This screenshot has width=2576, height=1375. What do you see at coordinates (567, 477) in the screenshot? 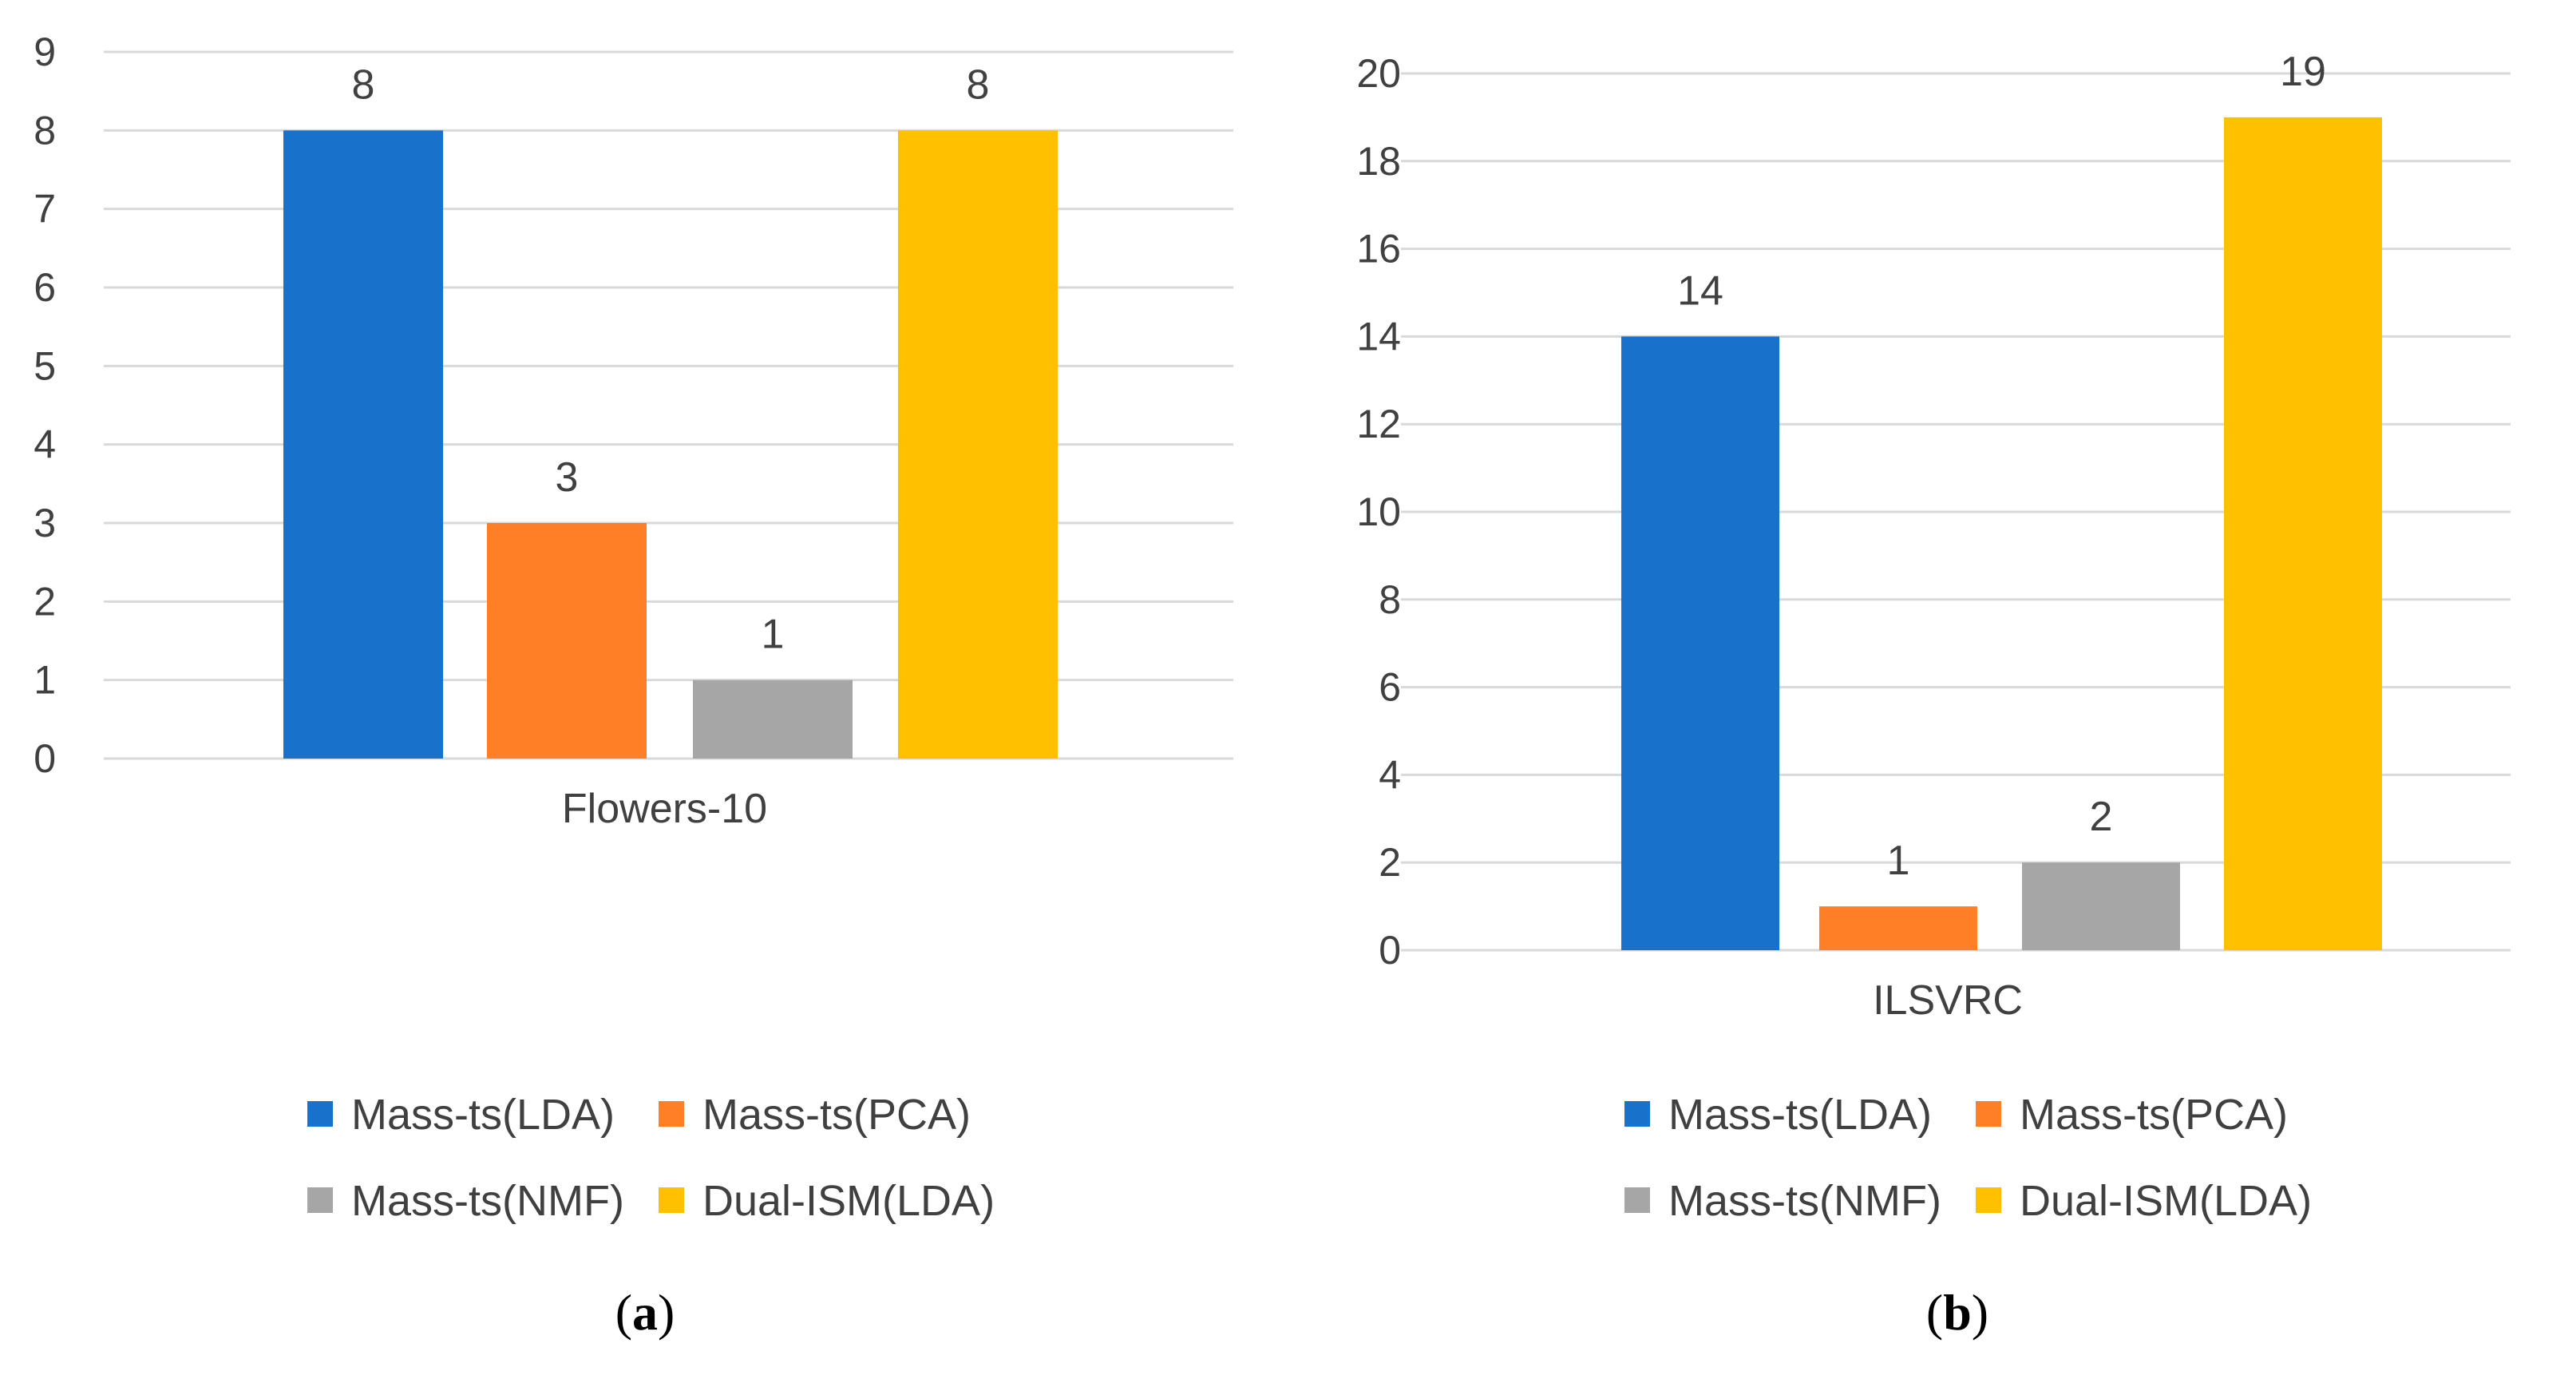
I see `data-label: 3` at bounding box center [567, 477].